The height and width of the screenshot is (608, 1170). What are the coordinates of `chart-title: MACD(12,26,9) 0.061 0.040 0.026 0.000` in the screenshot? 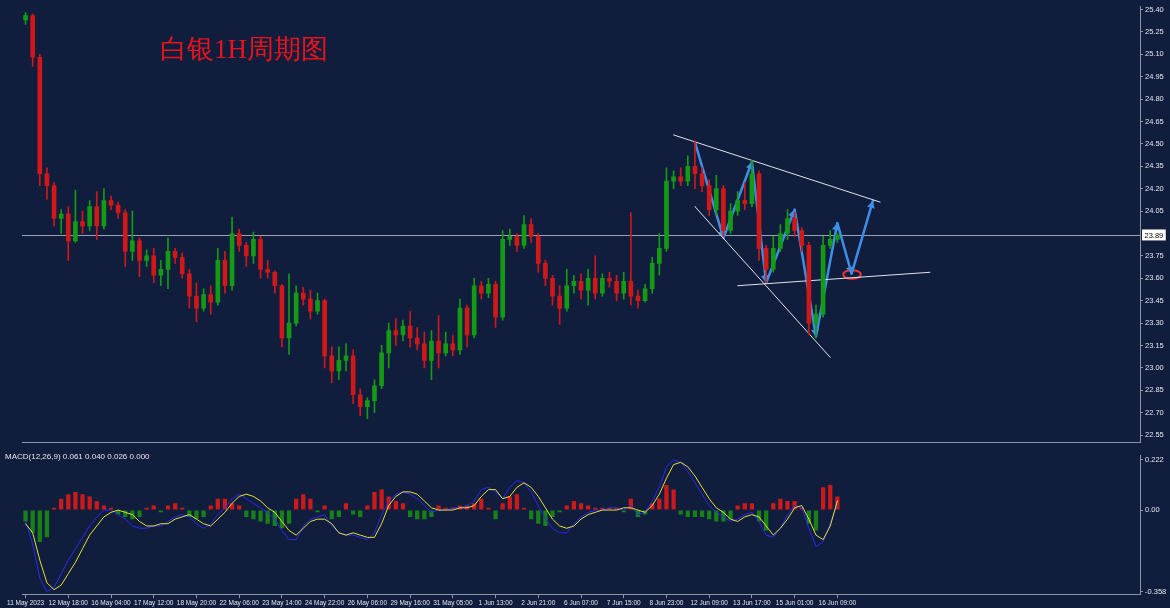 It's located at (77, 457).